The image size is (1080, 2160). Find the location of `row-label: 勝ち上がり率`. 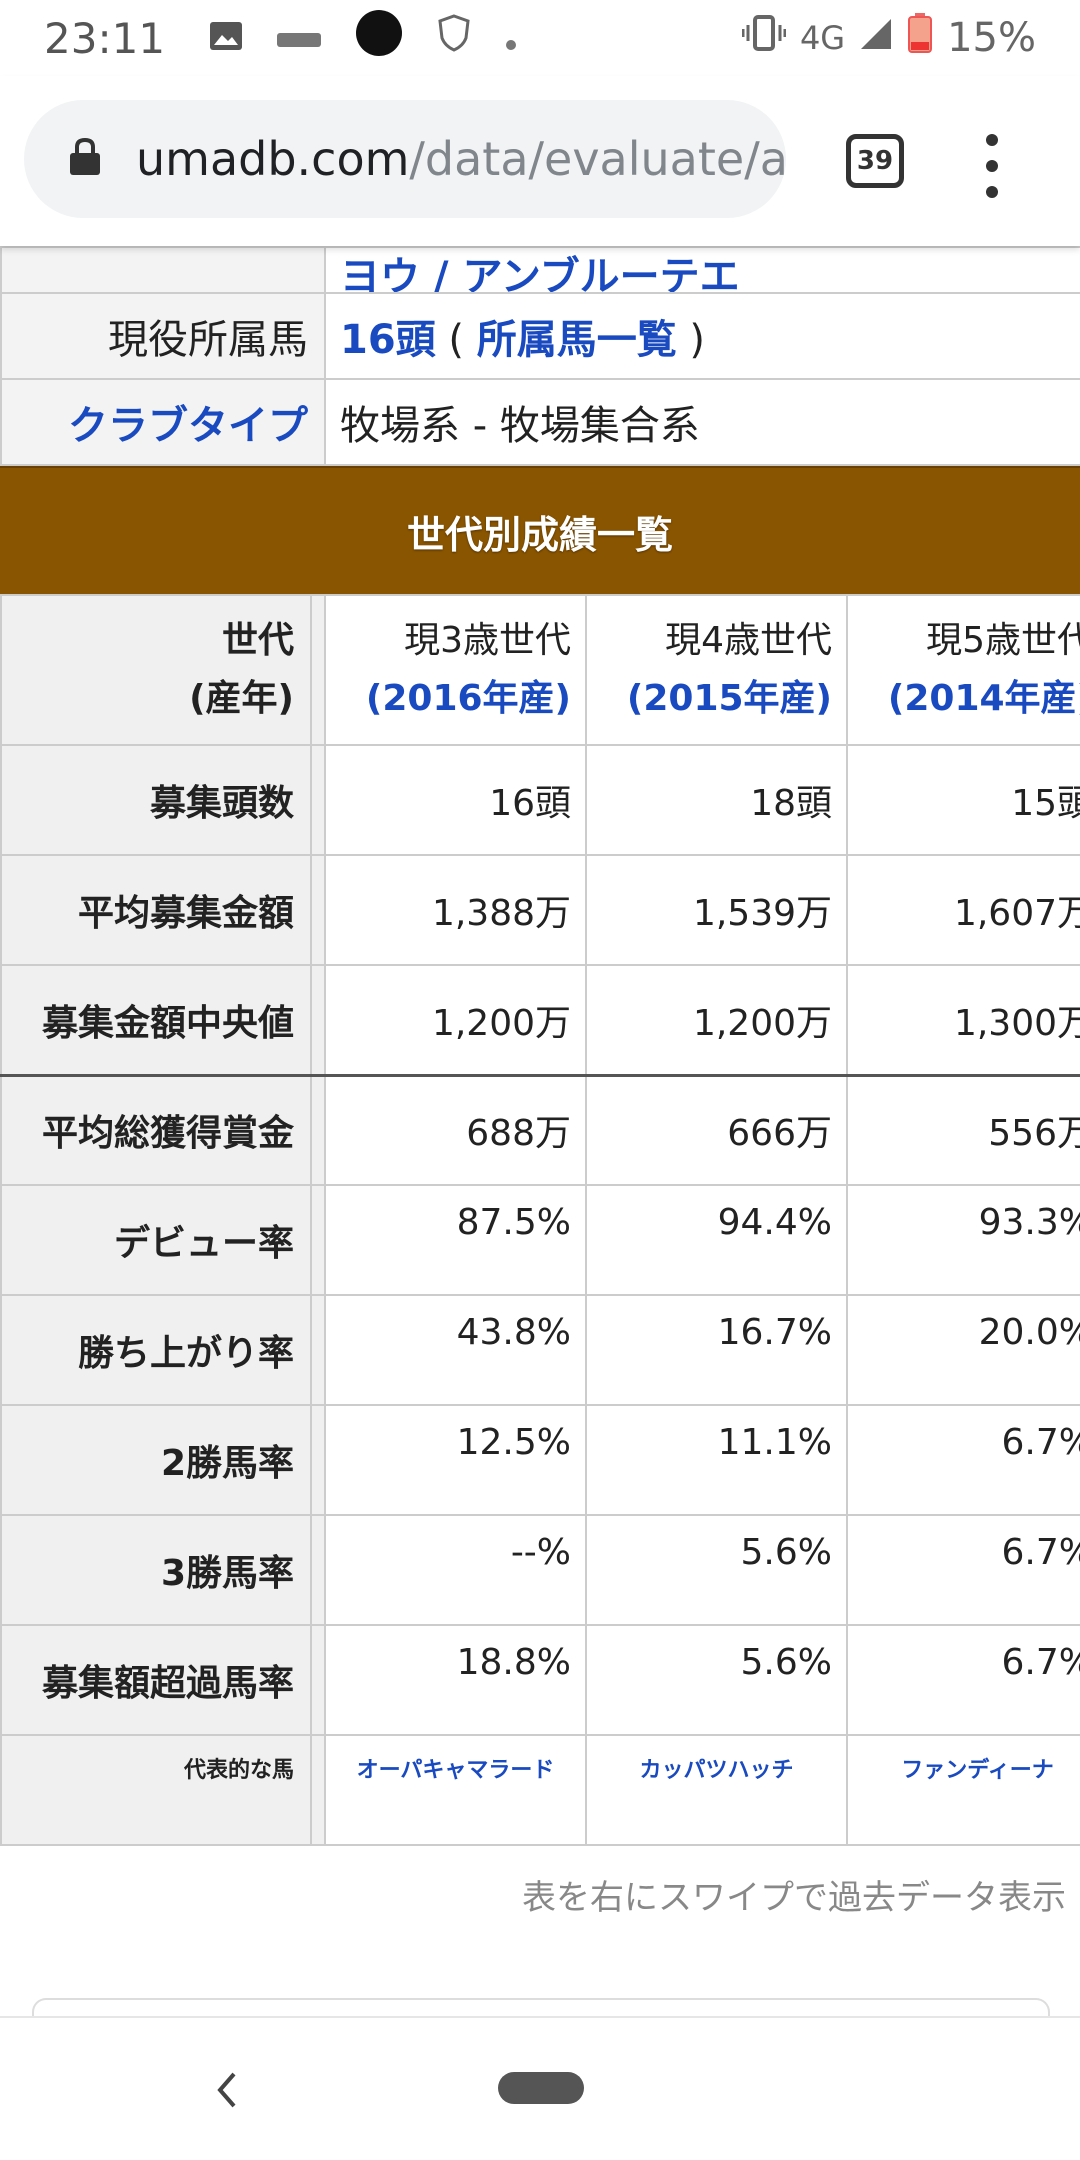

row-label: 勝ち上がり率 is located at coordinates (155, 1350).